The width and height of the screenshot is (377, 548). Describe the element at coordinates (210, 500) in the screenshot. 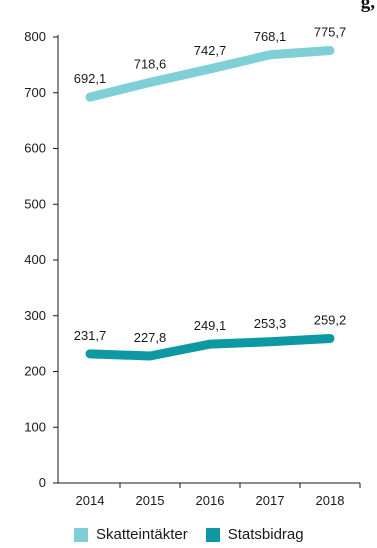

I see `x-tick-label: 2016` at that location.